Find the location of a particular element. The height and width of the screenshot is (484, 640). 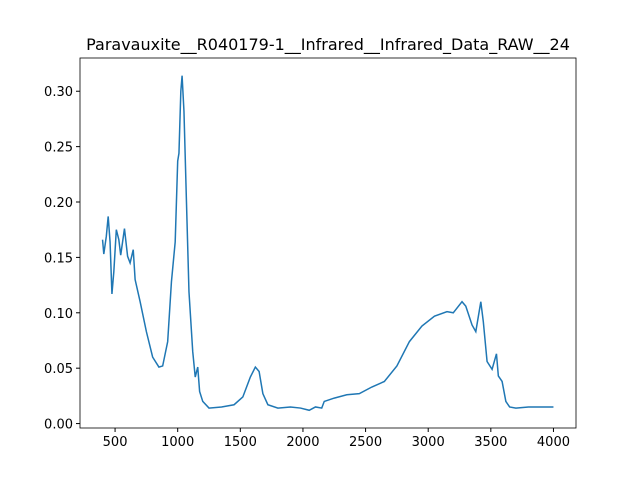

x-tick-label: 500 is located at coordinates (115, 442).